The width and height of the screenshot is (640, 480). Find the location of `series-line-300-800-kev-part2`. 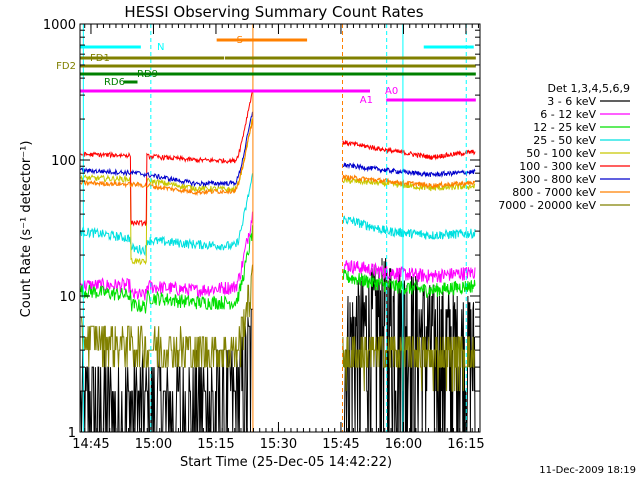

series-line-300-800-kev-part2 is located at coordinates (409, 169).